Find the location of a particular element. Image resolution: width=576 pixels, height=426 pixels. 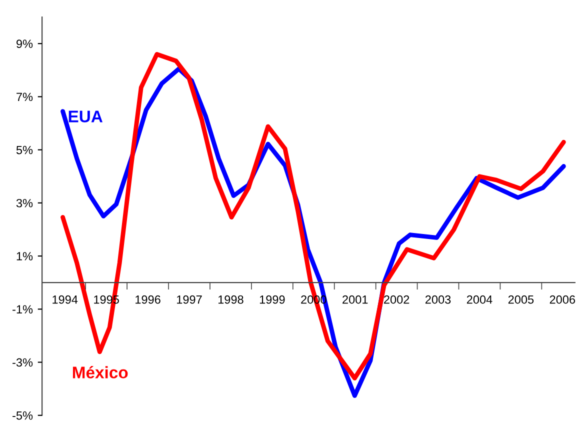

y-tick-label: -1% is located at coordinates (22, 309).